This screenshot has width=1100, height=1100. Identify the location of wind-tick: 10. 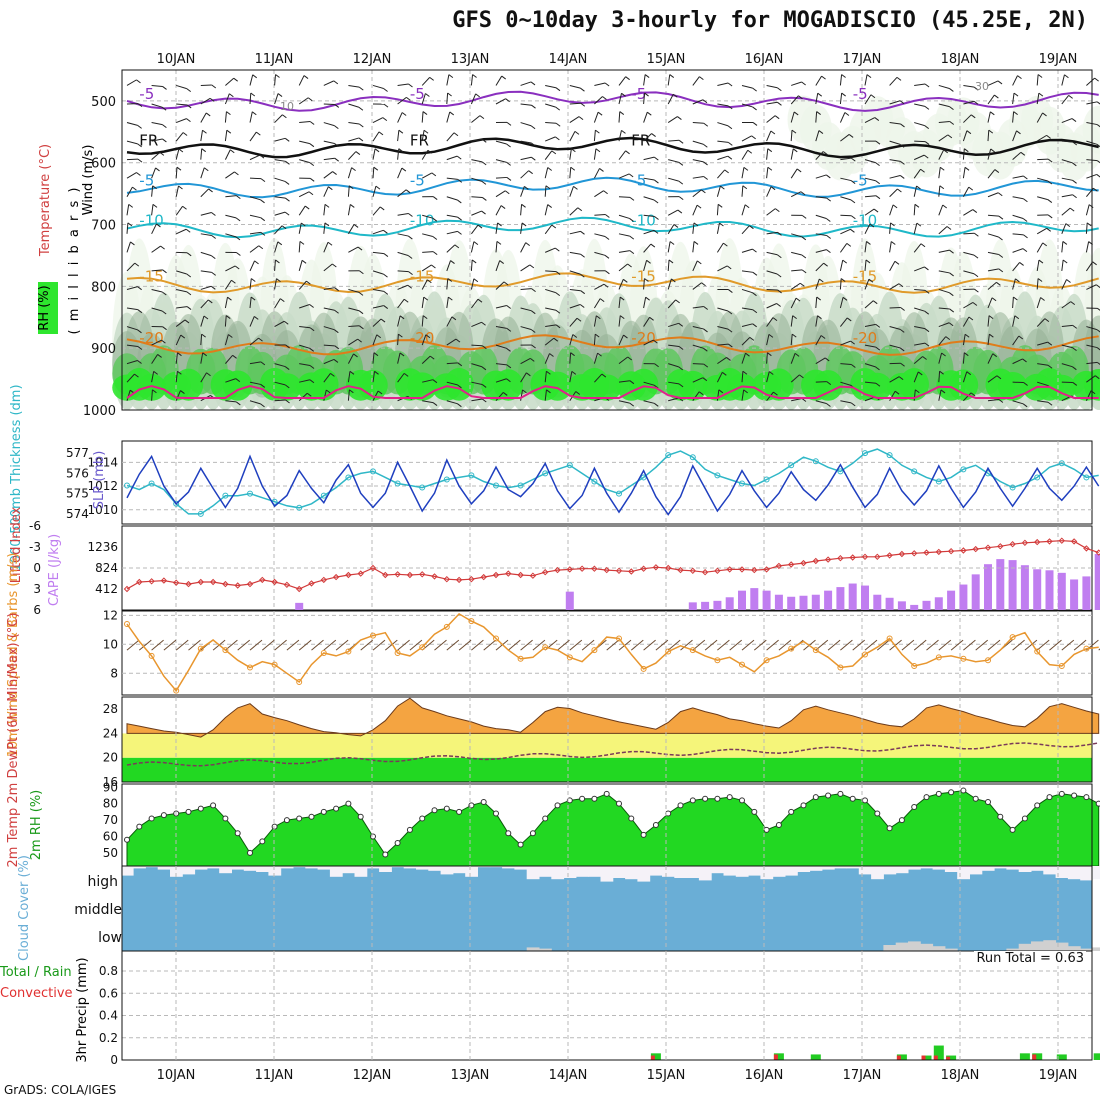
(110, 644).